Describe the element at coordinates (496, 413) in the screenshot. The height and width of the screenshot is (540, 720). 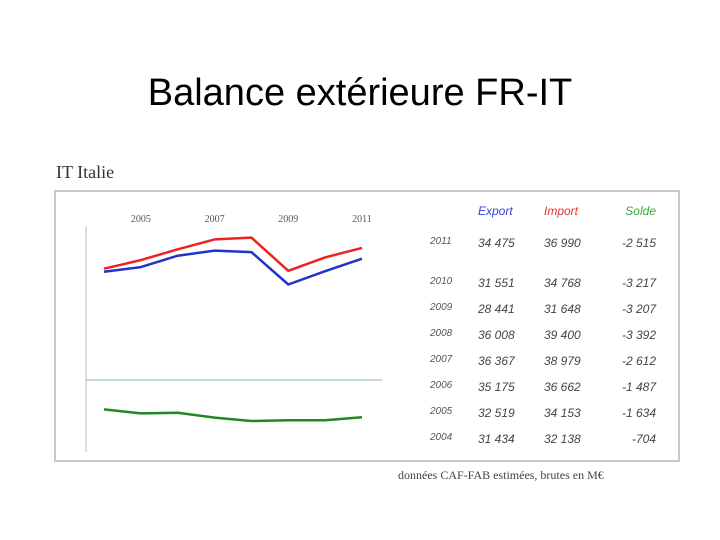
I see `row-export: 32 519` at that location.